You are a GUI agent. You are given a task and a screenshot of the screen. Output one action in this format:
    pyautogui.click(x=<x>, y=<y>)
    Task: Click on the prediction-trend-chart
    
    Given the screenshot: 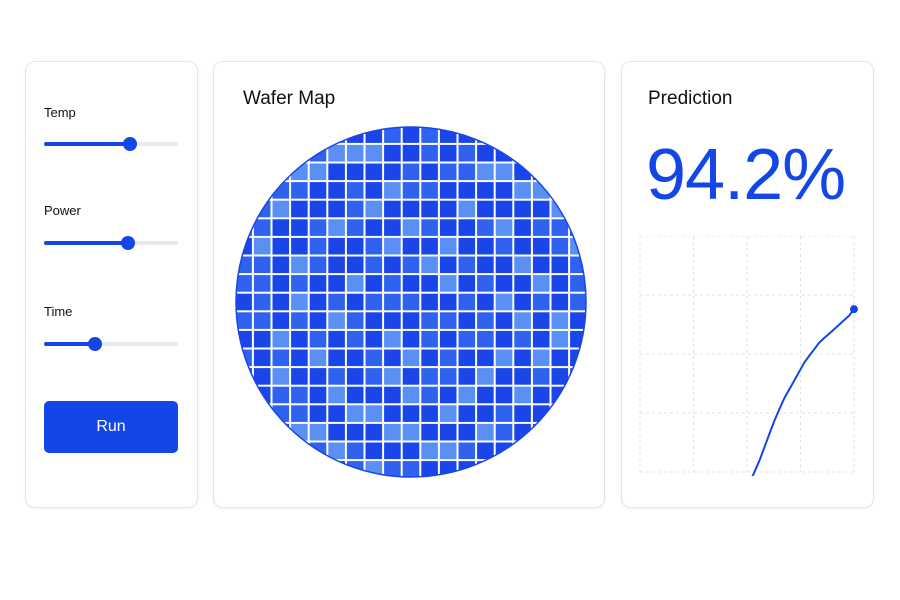 What is the action you would take?
    pyautogui.click(x=748, y=356)
    